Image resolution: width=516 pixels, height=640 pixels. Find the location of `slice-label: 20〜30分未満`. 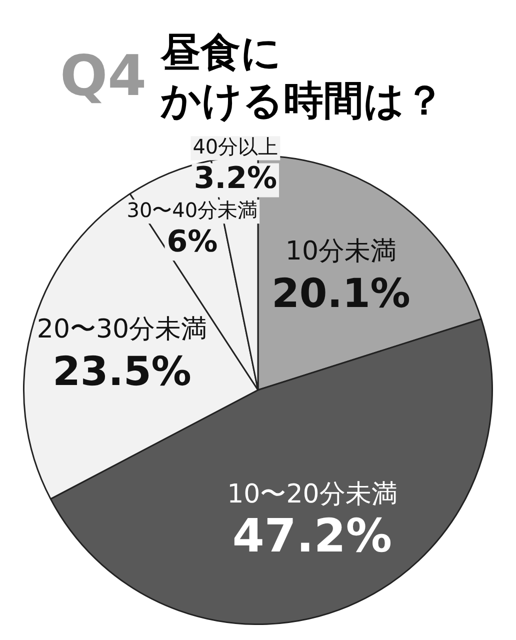

slice-label: 20〜30分未満 is located at coordinates (122, 329).